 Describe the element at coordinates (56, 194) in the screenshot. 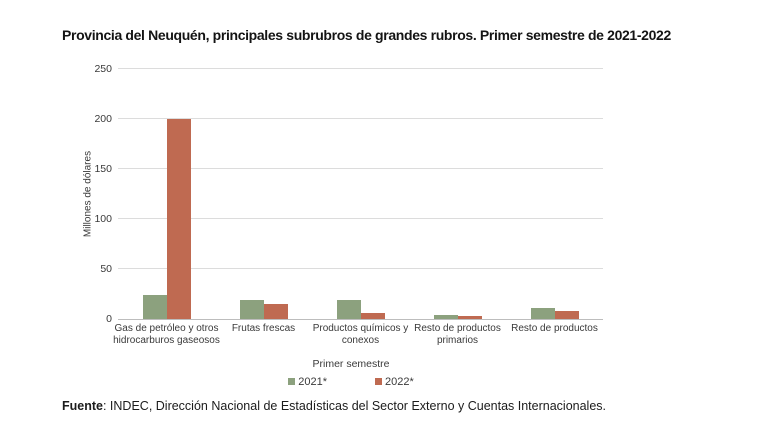

I see `y-axis-ticks: 0 50 100 150 200 250` at that location.